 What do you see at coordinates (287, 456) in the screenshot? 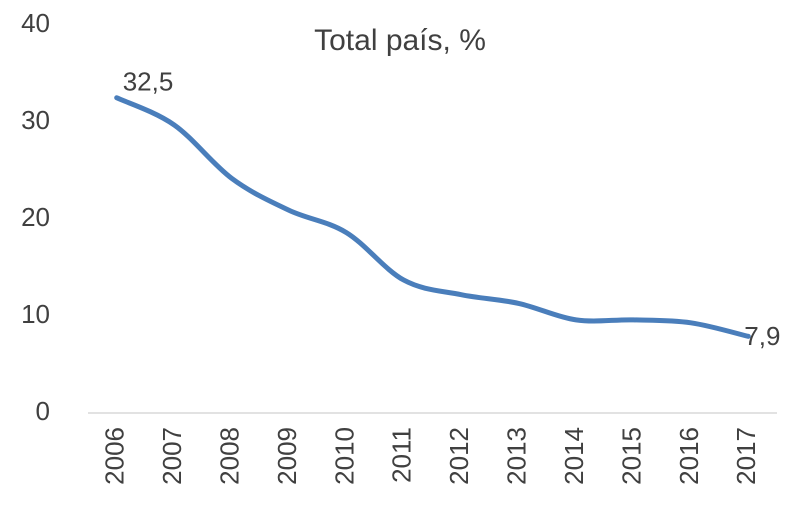
I see `x-tick-label: 2009` at bounding box center [287, 456].